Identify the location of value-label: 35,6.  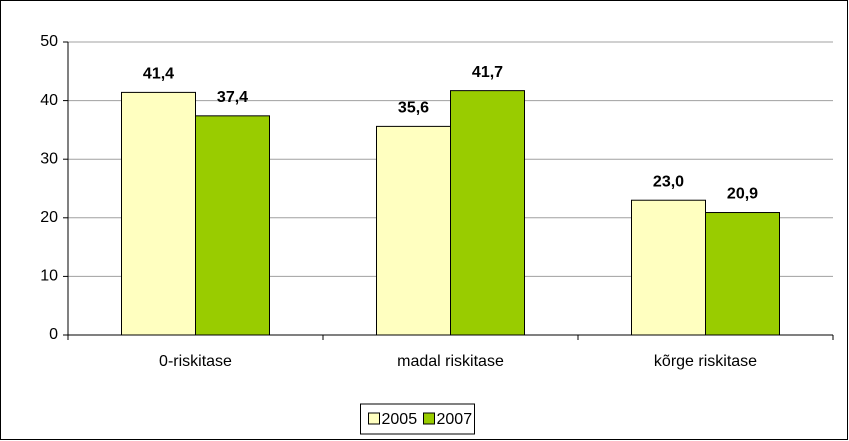
(413, 108).